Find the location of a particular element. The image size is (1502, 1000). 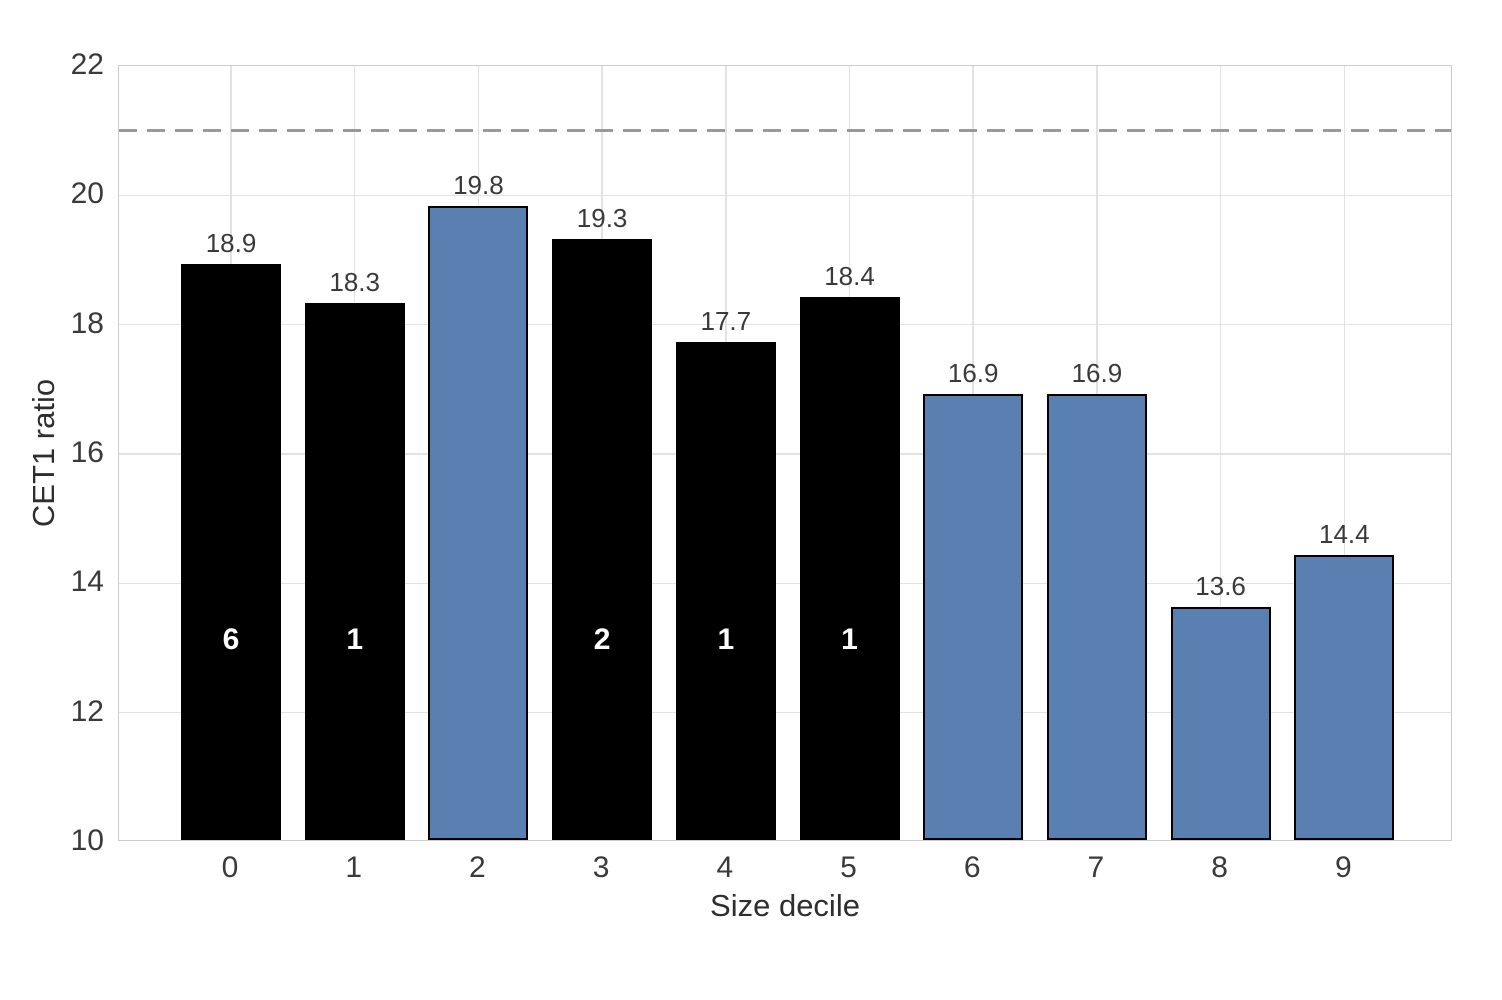

y-tick-label-20: 20 is located at coordinates (87, 194).